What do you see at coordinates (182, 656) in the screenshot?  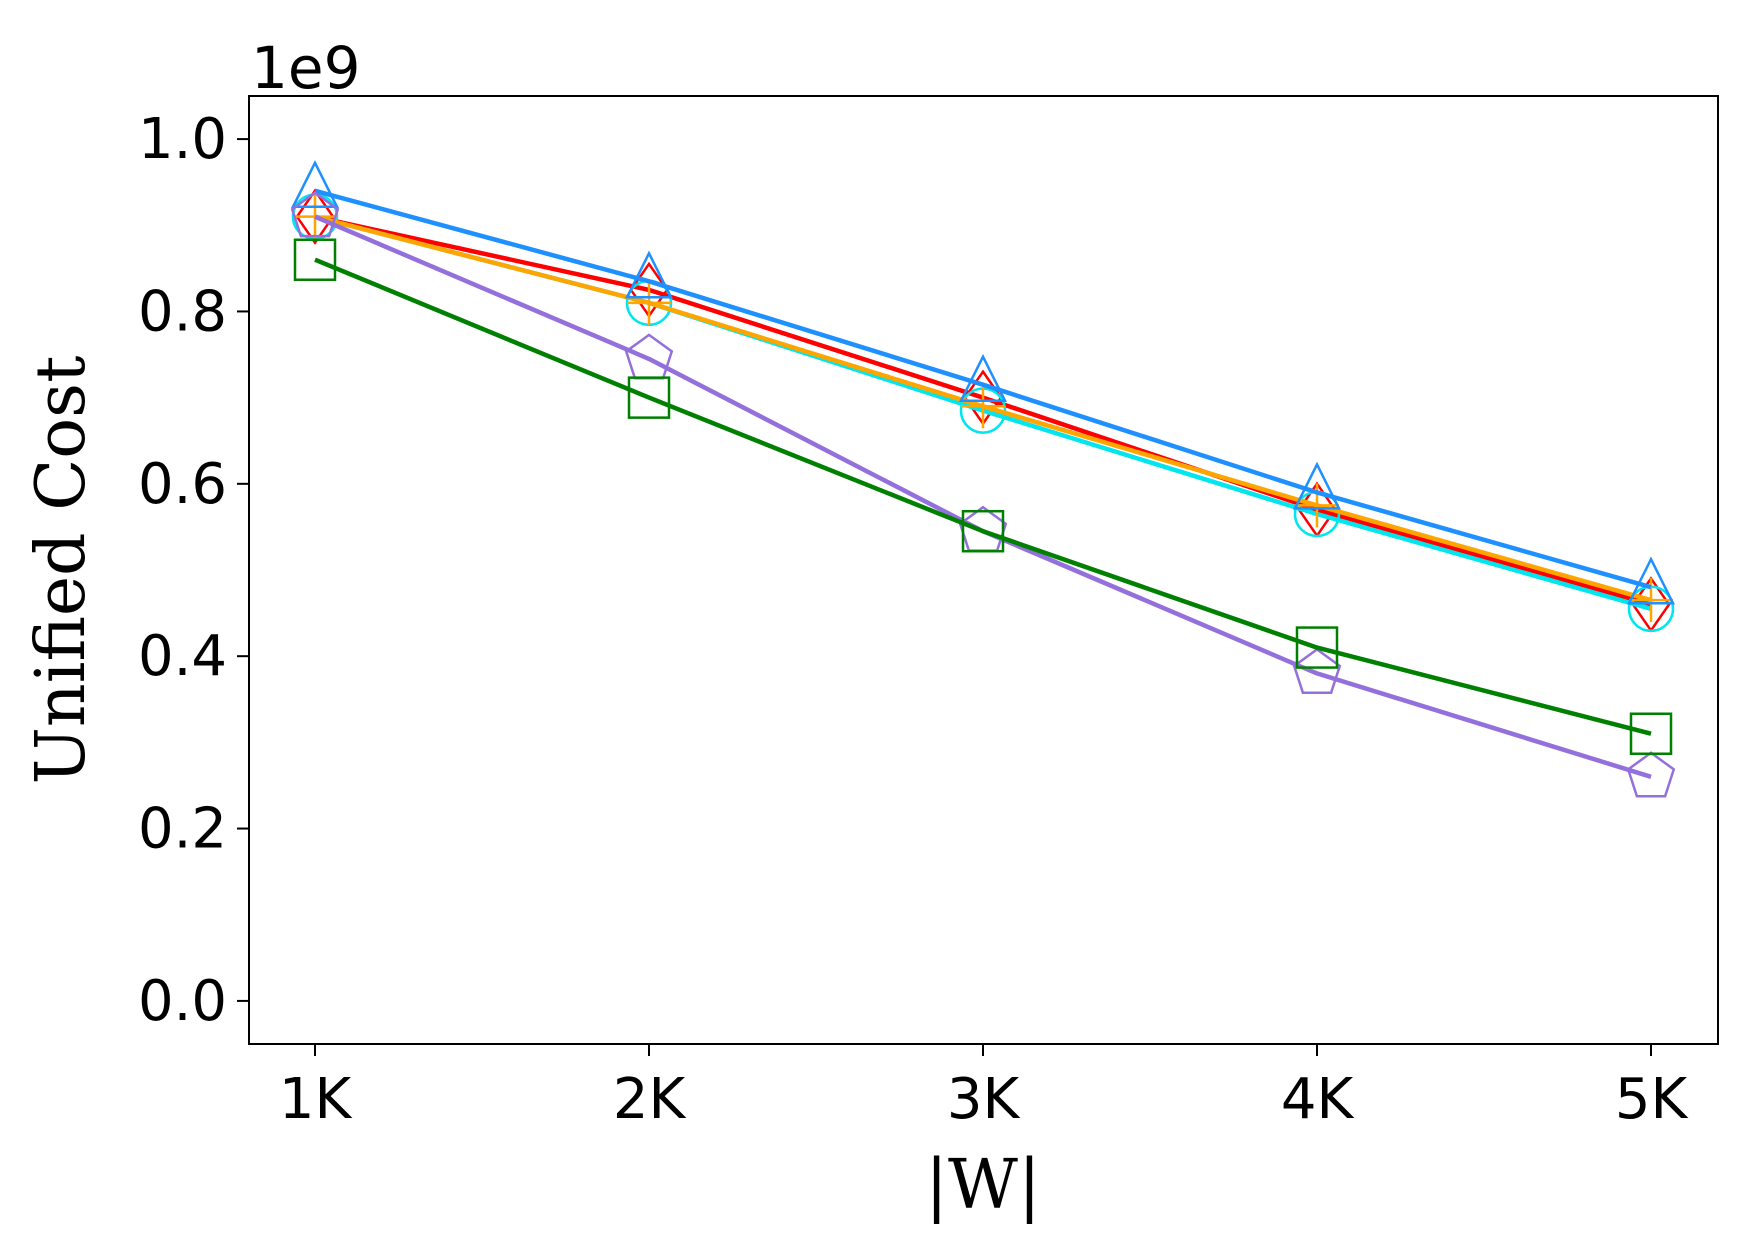 I see `y-tick-label: 0.4` at bounding box center [182, 656].